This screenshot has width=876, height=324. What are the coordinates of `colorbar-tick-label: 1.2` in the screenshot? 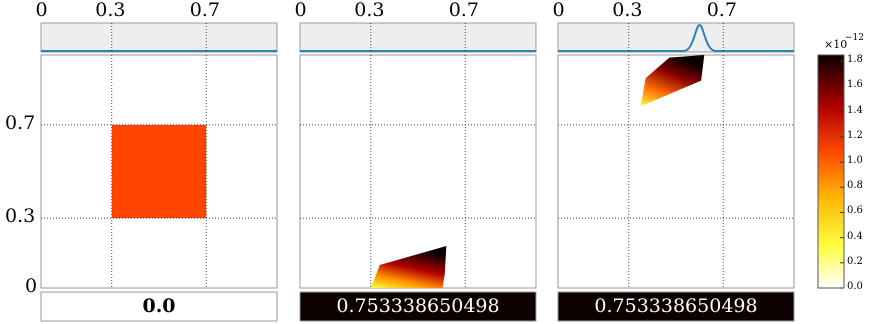 It's located at (855, 135).